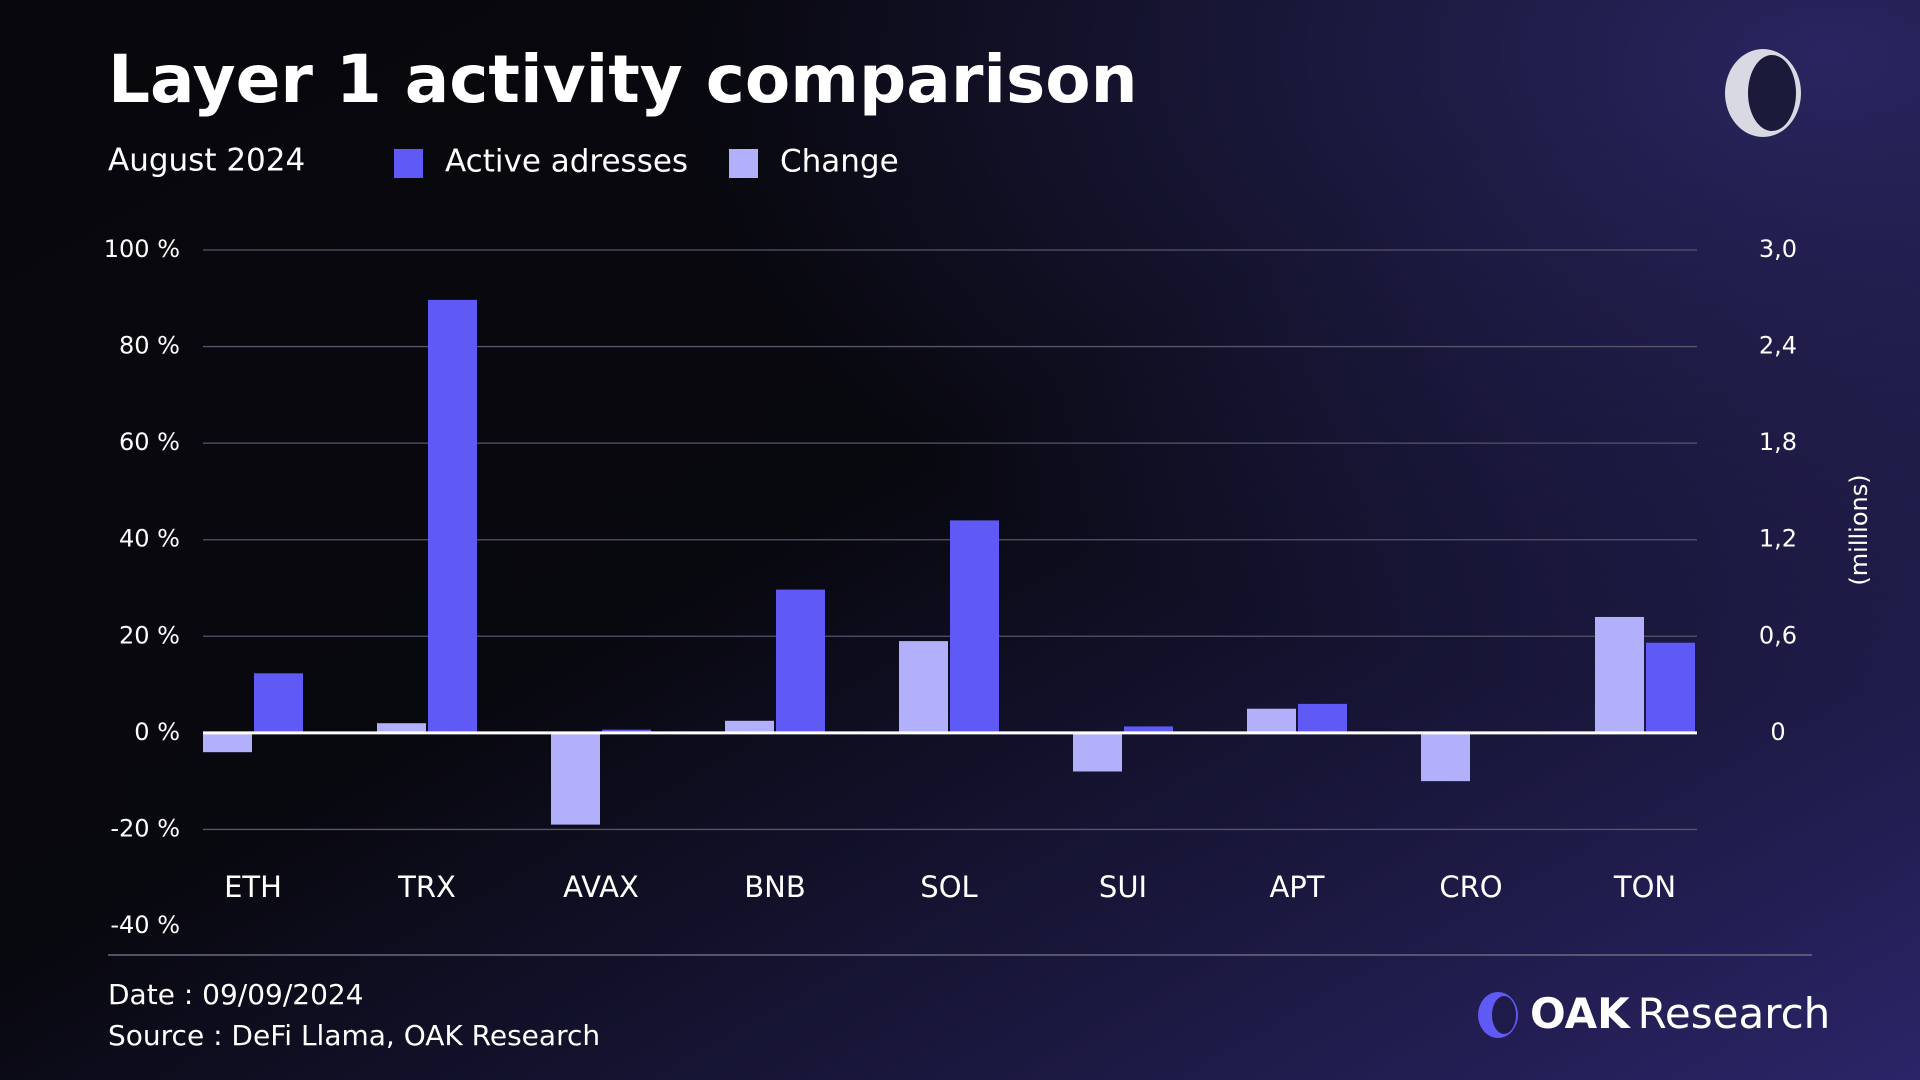 The width and height of the screenshot is (1920, 1080). Describe the element at coordinates (1470, 887) in the screenshot. I see `x-tick-label: CRO` at that location.